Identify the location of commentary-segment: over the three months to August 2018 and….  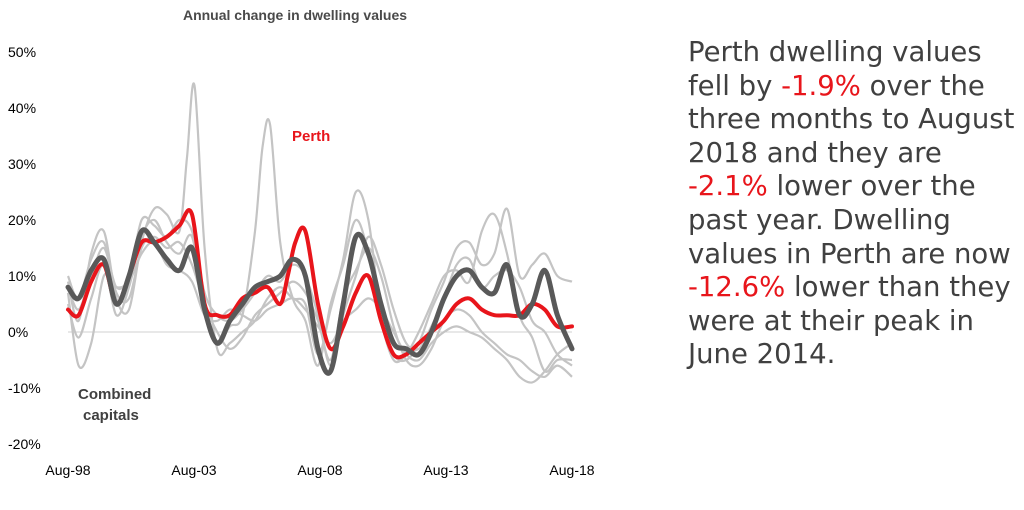
(851, 119).